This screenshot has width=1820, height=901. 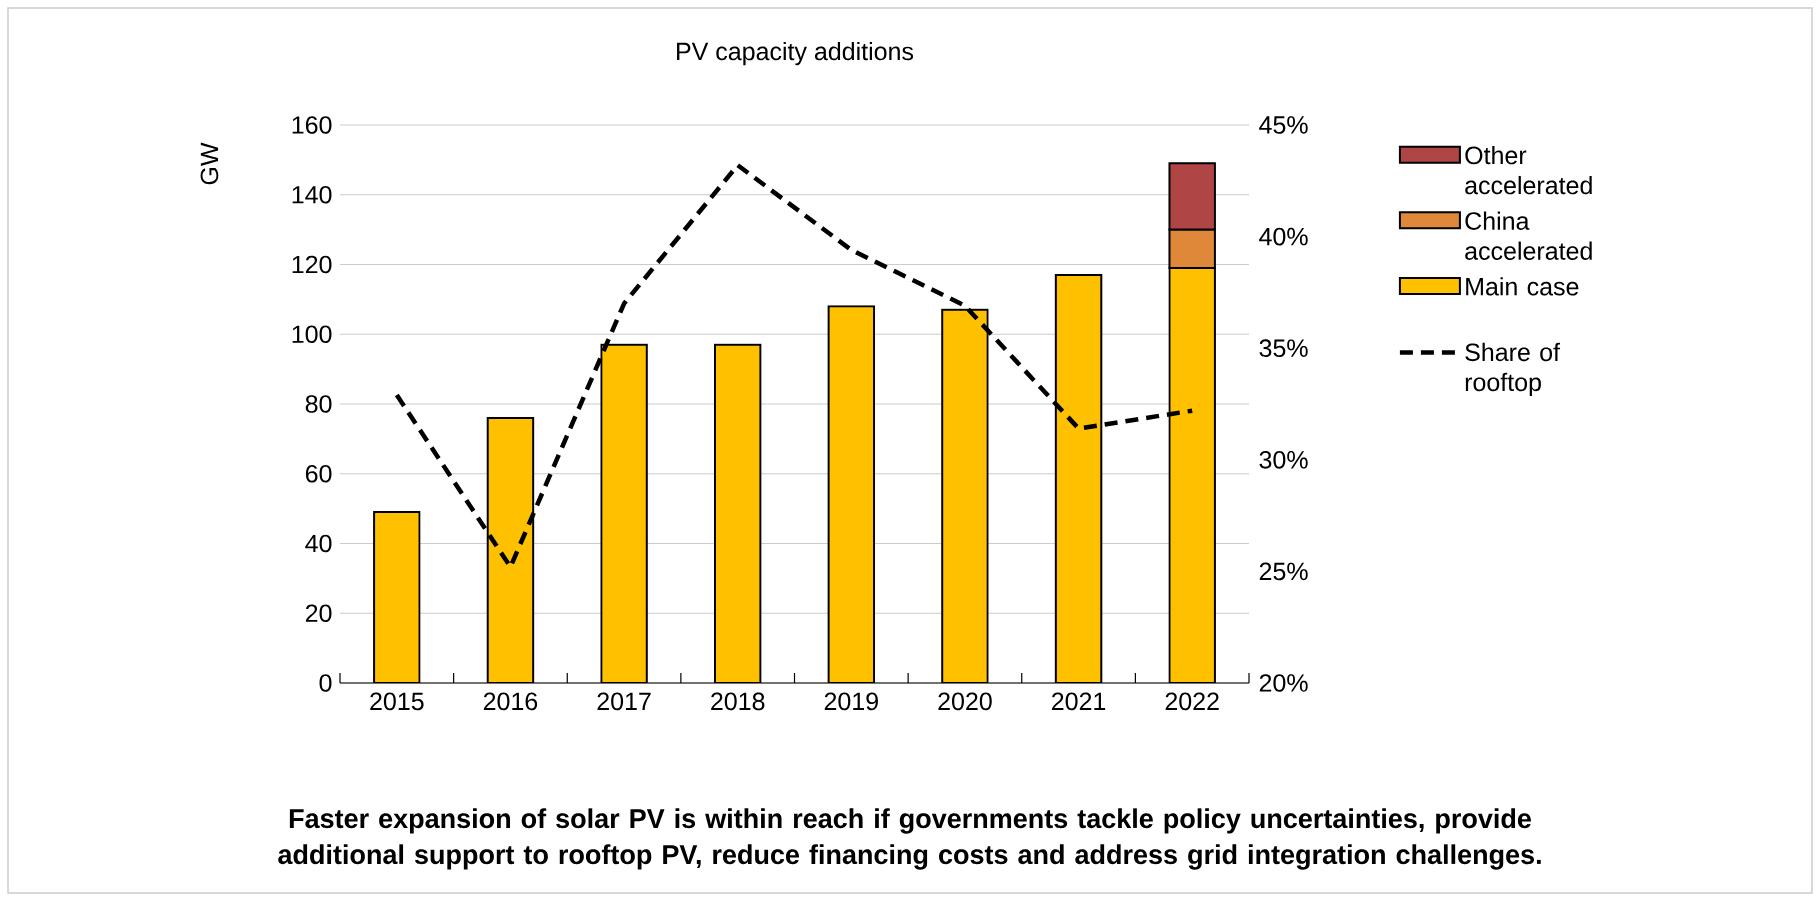 What do you see at coordinates (795, 53) in the screenshot?
I see `chart-title: PV capacity additions` at bounding box center [795, 53].